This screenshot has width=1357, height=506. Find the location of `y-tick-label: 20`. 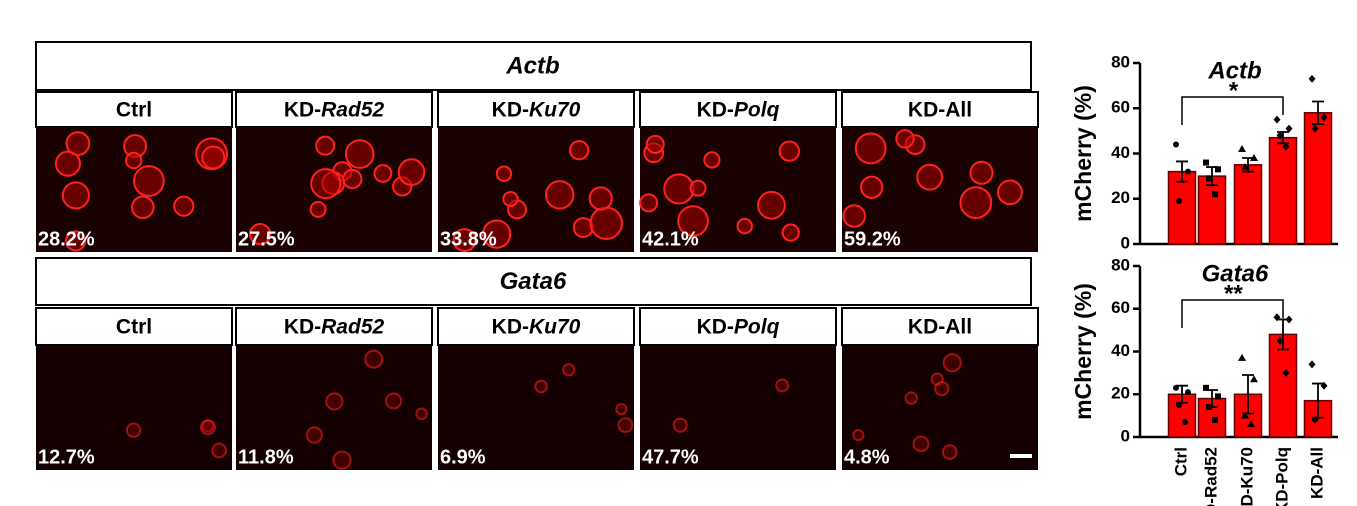

y-tick-label: 20 is located at coordinates (1120, 197).